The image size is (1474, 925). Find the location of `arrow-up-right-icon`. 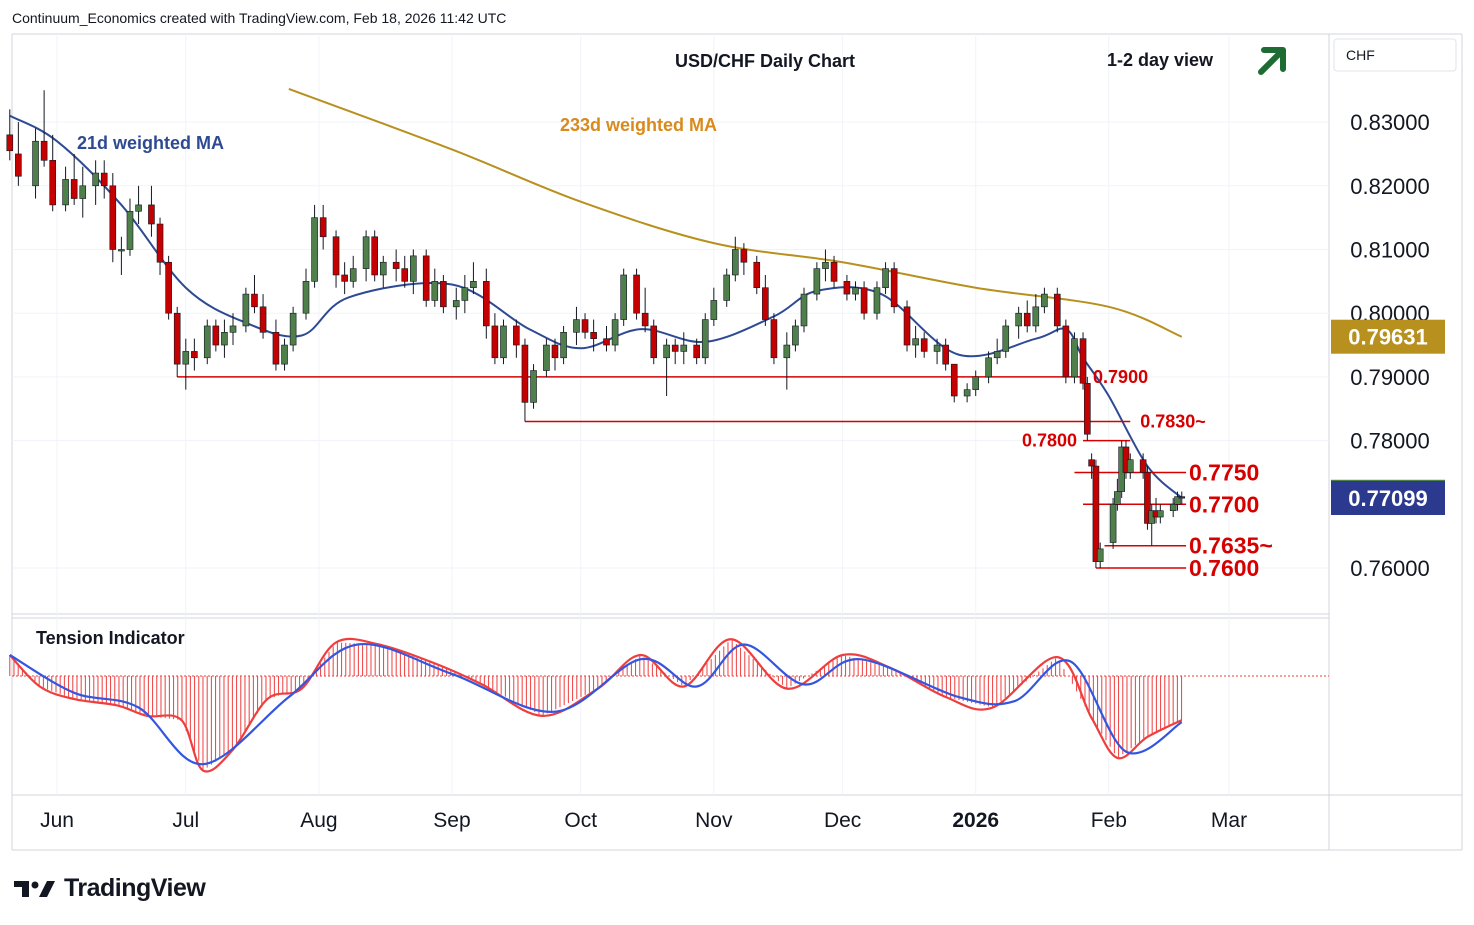

arrow-up-right-icon is located at coordinates (1272, 61).